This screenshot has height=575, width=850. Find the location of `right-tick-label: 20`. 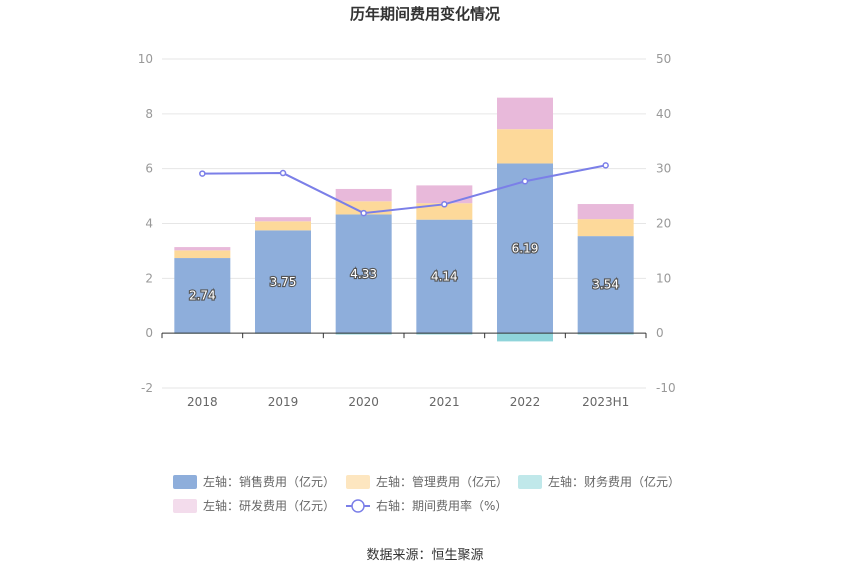

right-tick-label: 20 is located at coordinates (663, 224).